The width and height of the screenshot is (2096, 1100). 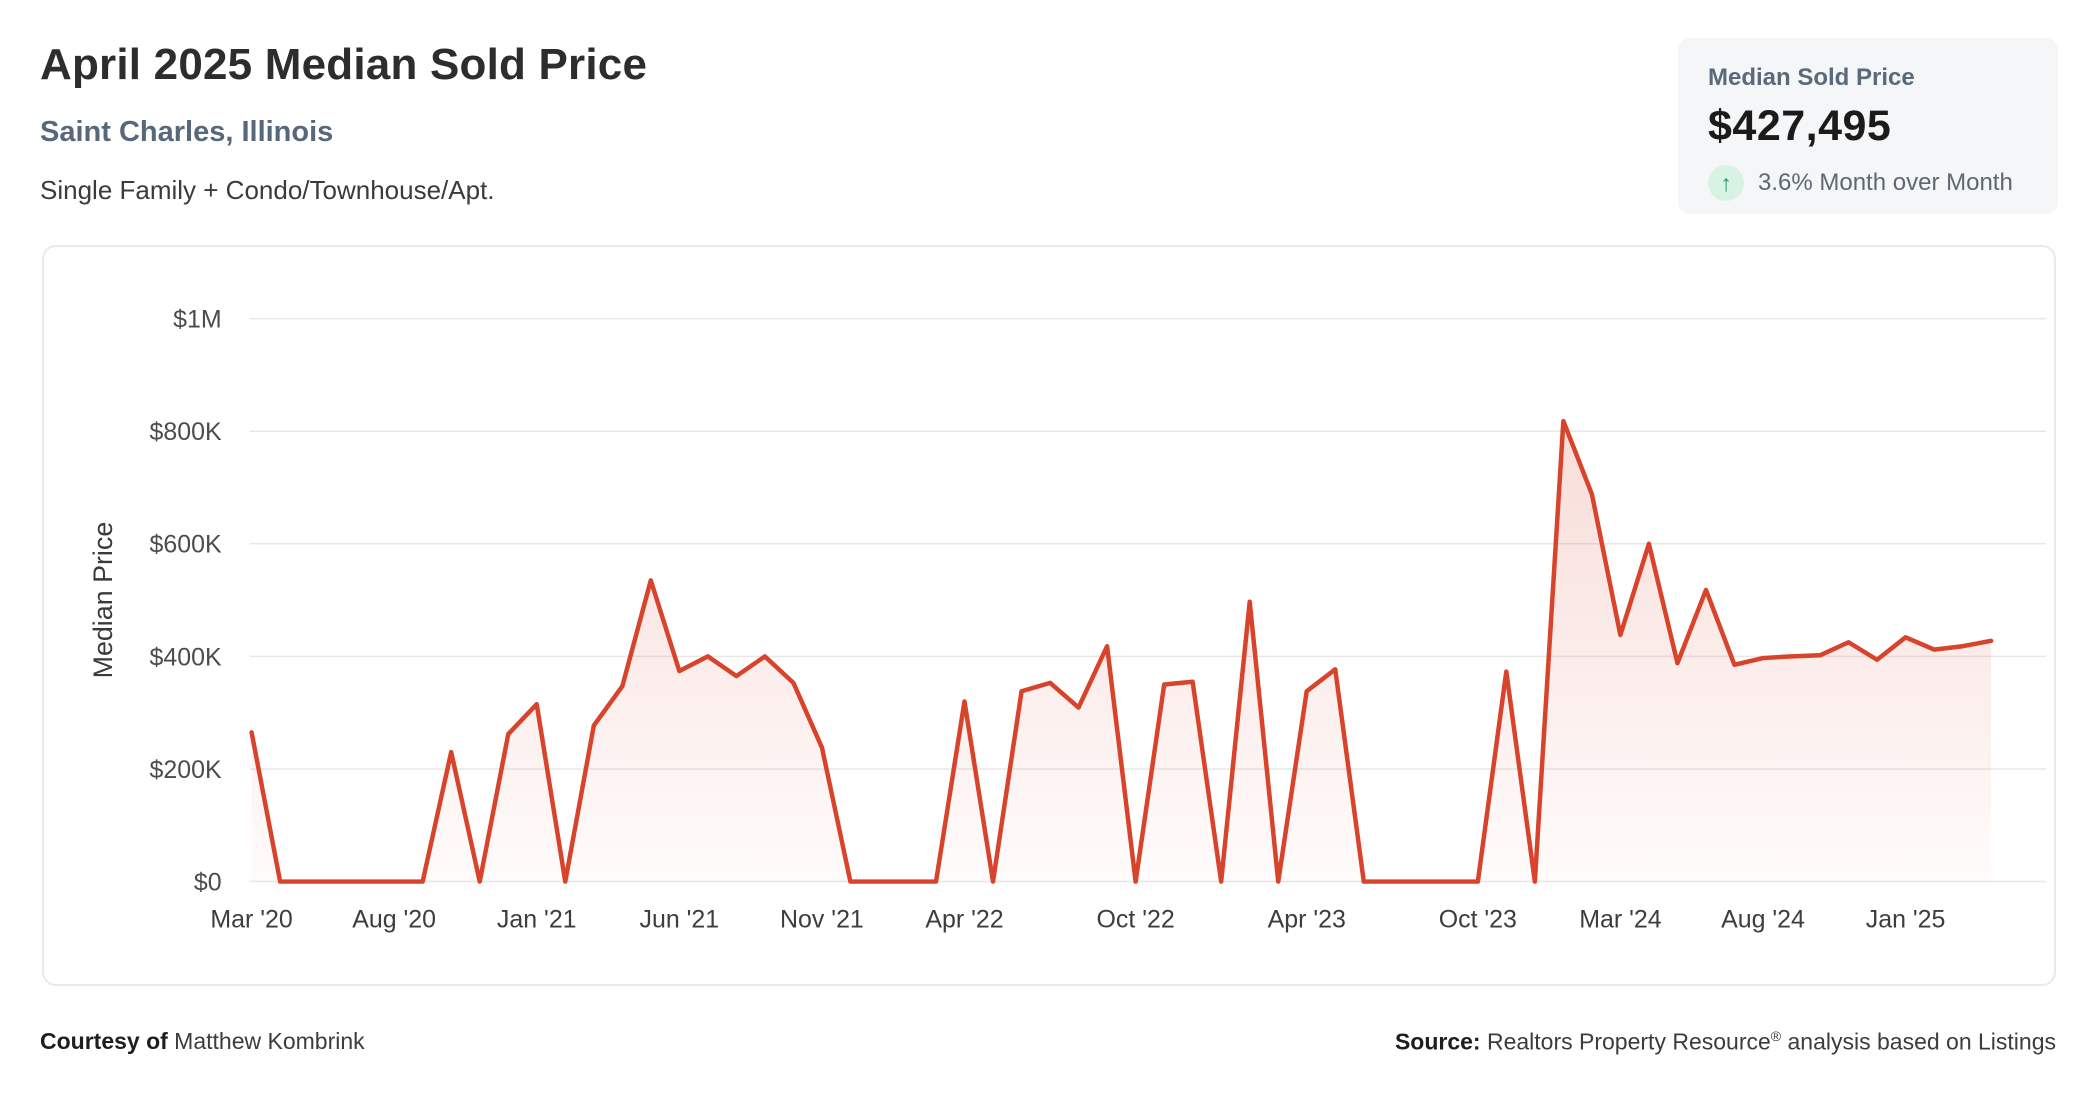 I want to click on x-tick-label: Apr '23, so click(x=1307, y=919).